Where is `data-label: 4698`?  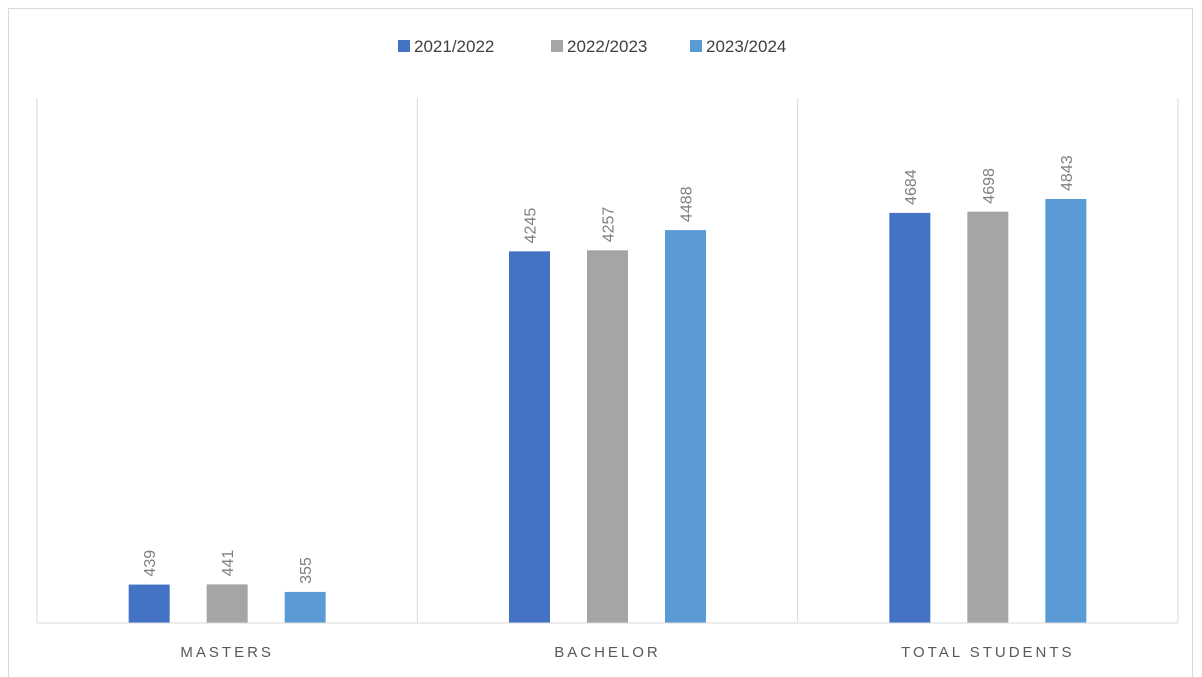 data-label: 4698 is located at coordinates (989, 186).